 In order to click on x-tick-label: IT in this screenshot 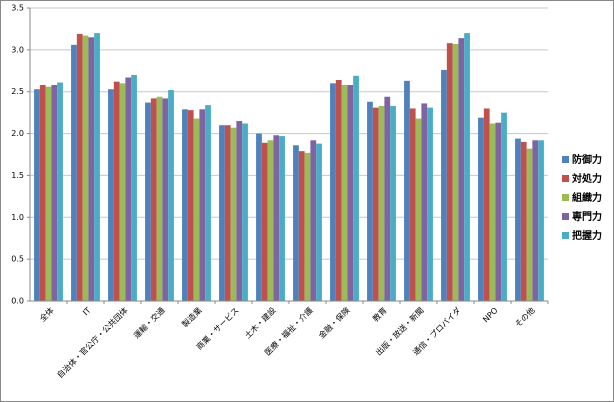, I will do `click(87, 312)`.